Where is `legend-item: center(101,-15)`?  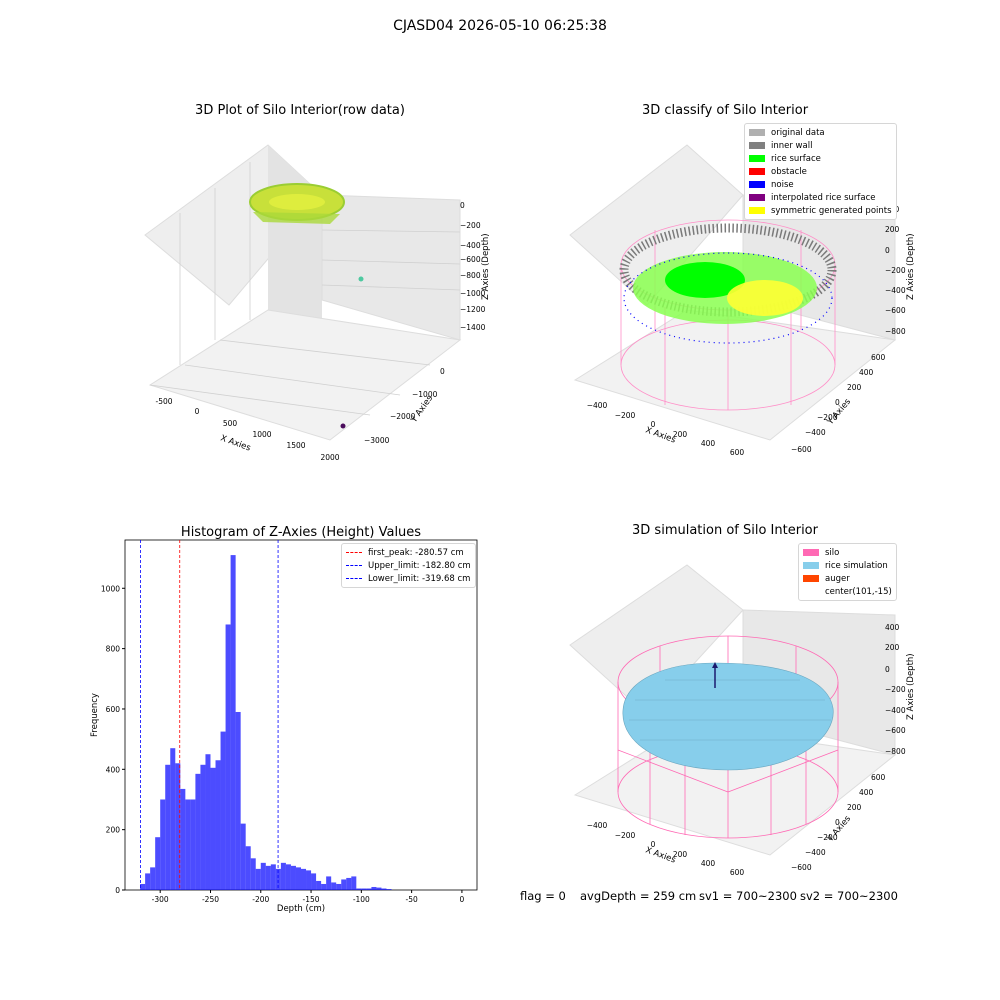
legend-item: center(101,-15) is located at coordinates (847, 591).